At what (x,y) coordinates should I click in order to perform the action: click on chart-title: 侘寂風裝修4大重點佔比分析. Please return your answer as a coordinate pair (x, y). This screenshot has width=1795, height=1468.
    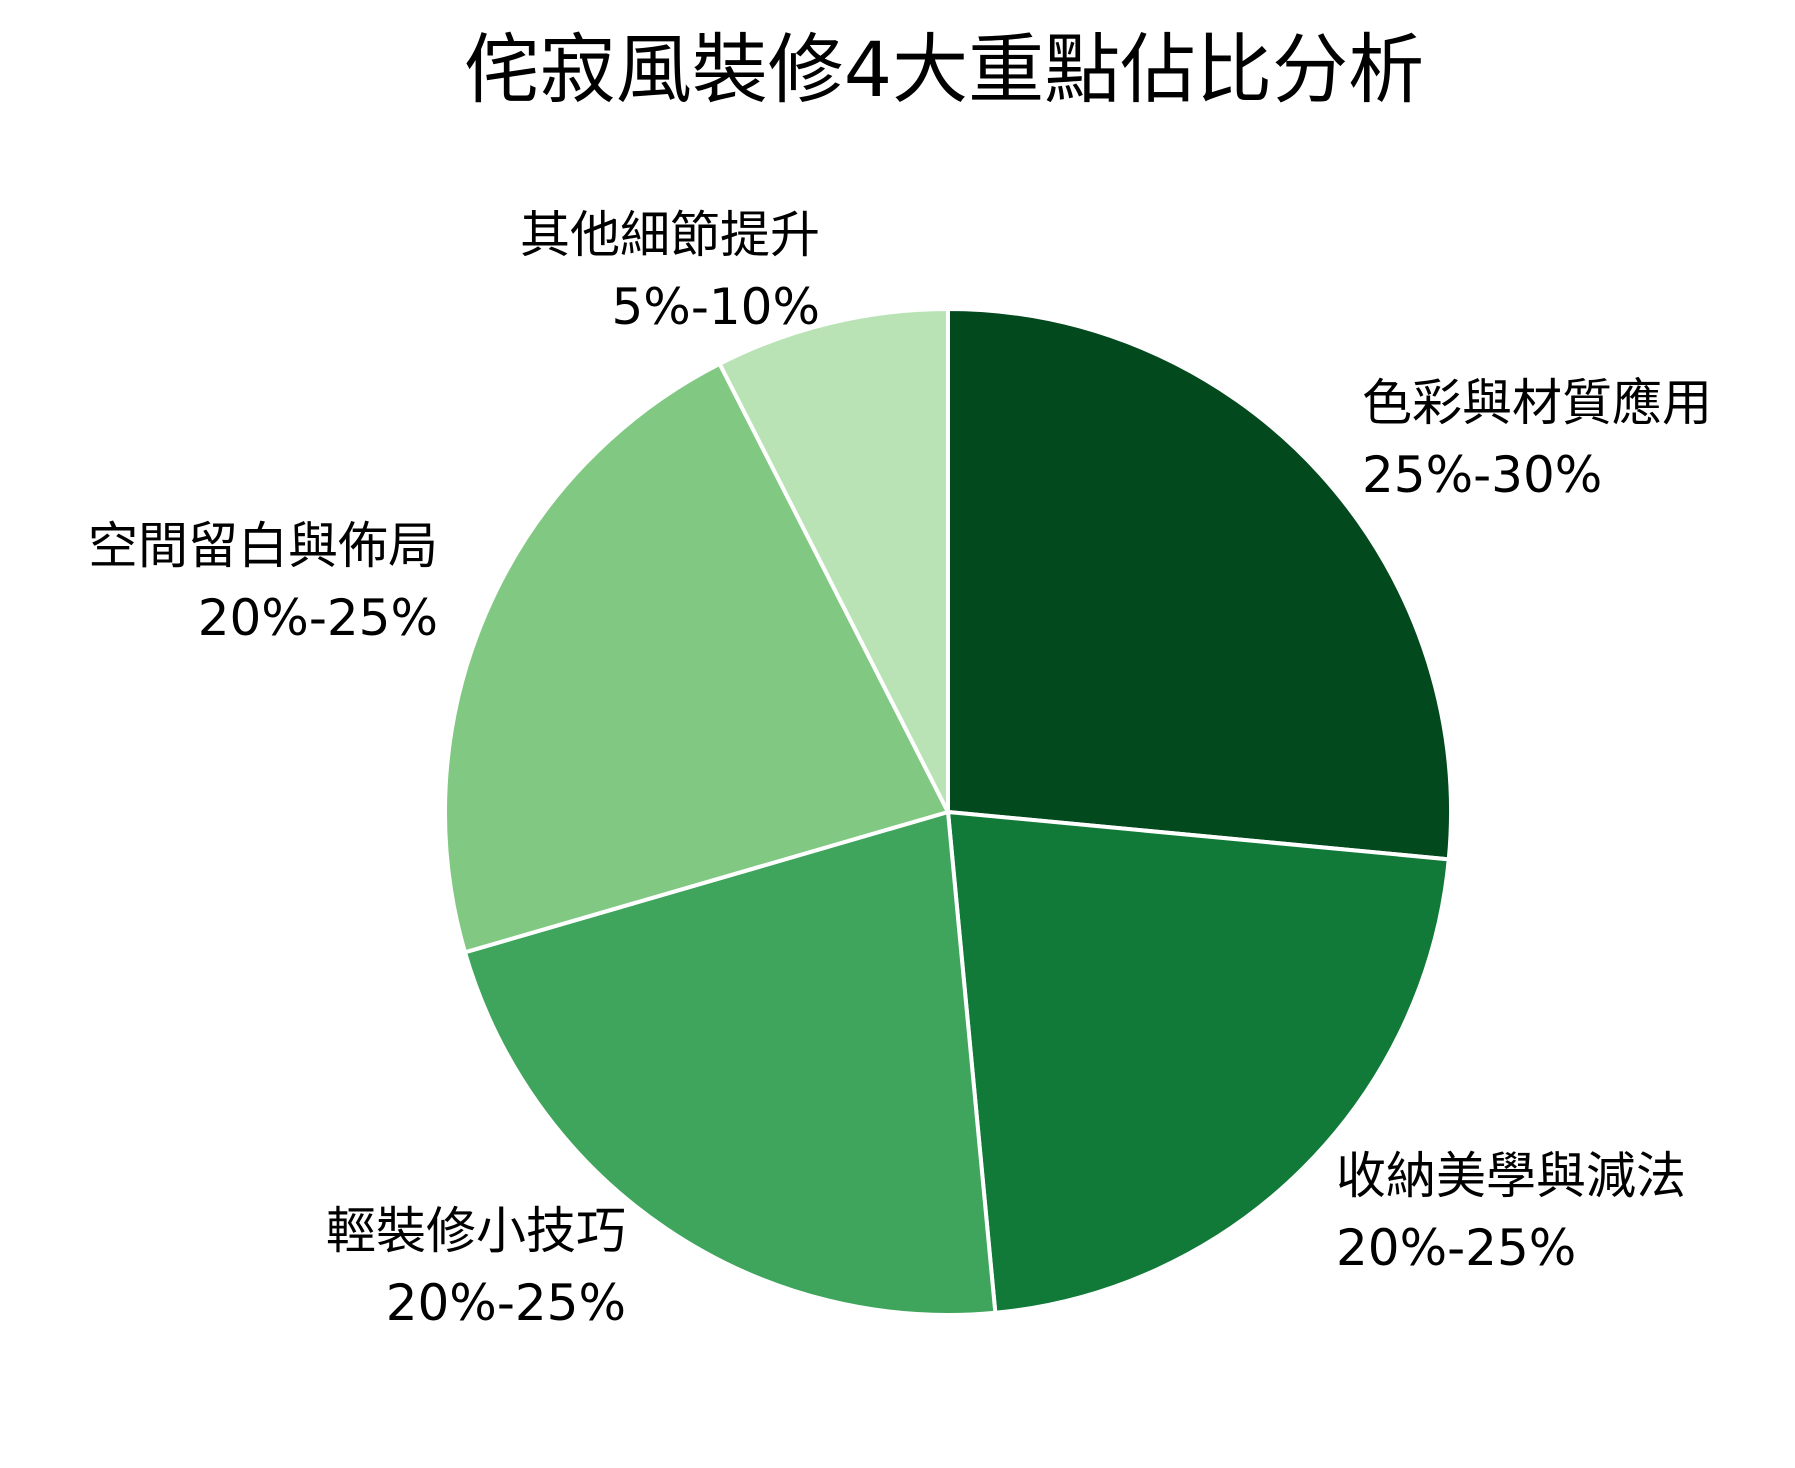
    Looking at the image, I should click on (944, 69).